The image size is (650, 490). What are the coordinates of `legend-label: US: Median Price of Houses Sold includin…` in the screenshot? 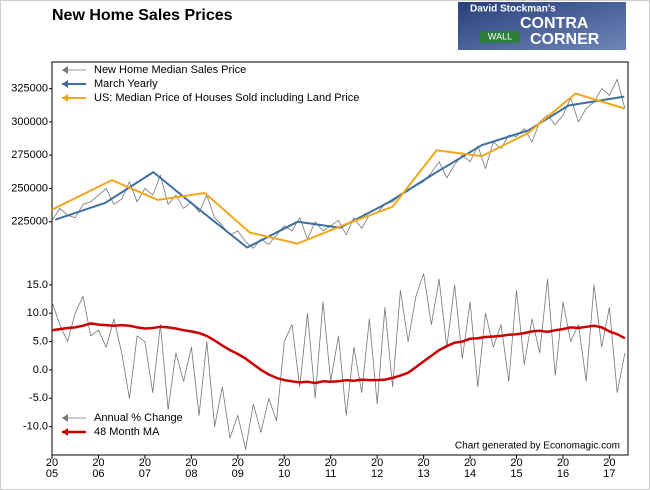 It's located at (226, 98).